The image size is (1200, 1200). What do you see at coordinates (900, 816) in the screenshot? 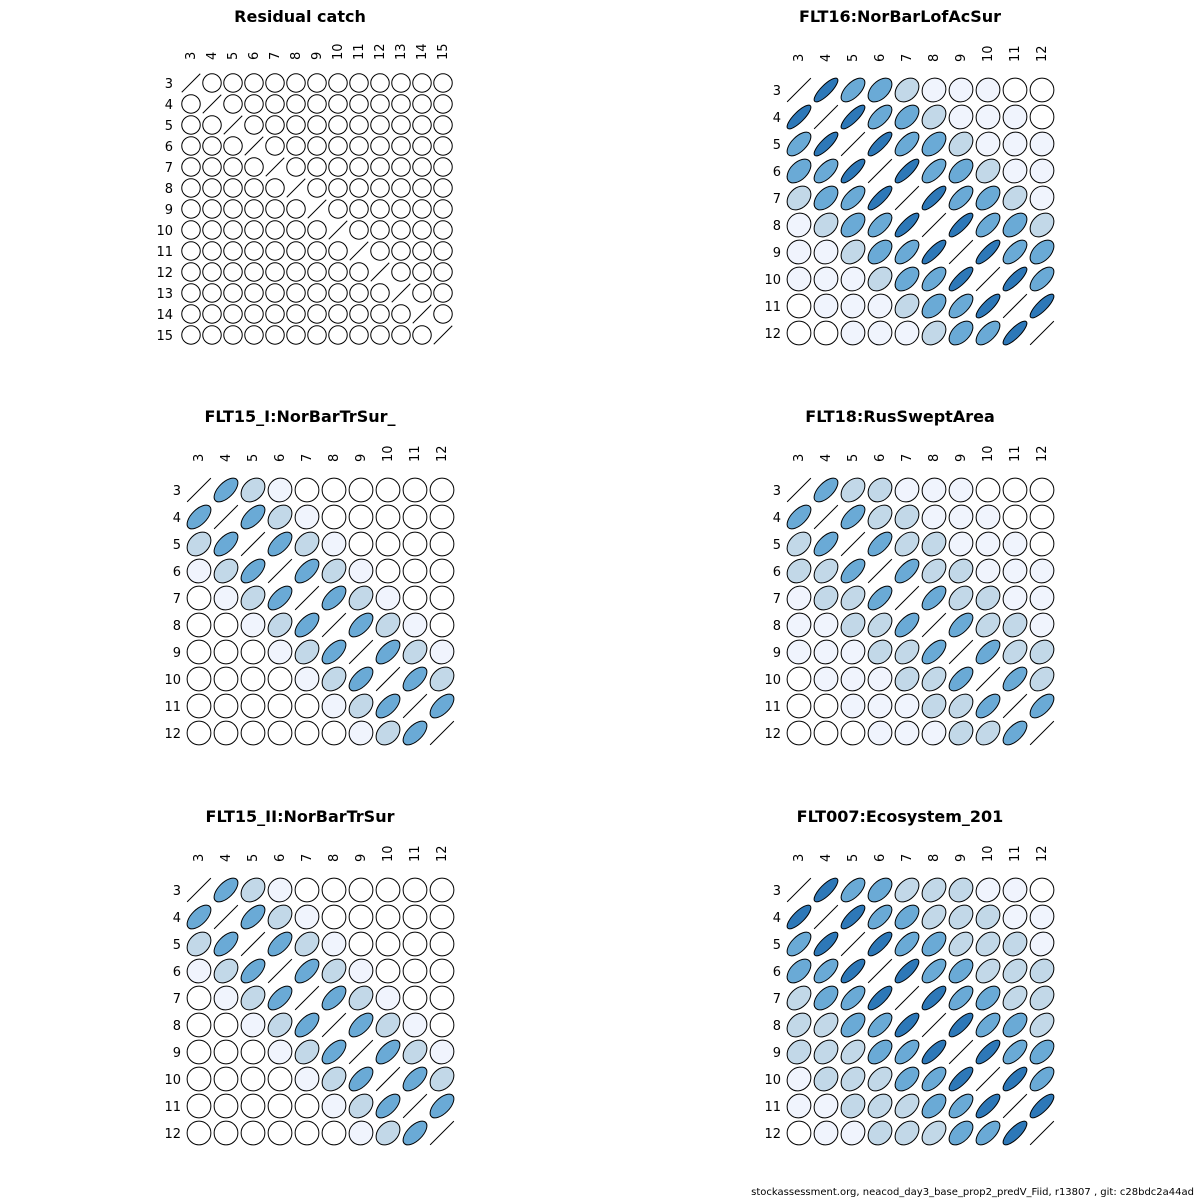
I see `panel-title: FLT007:Ecosystem_201` at bounding box center [900, 816].